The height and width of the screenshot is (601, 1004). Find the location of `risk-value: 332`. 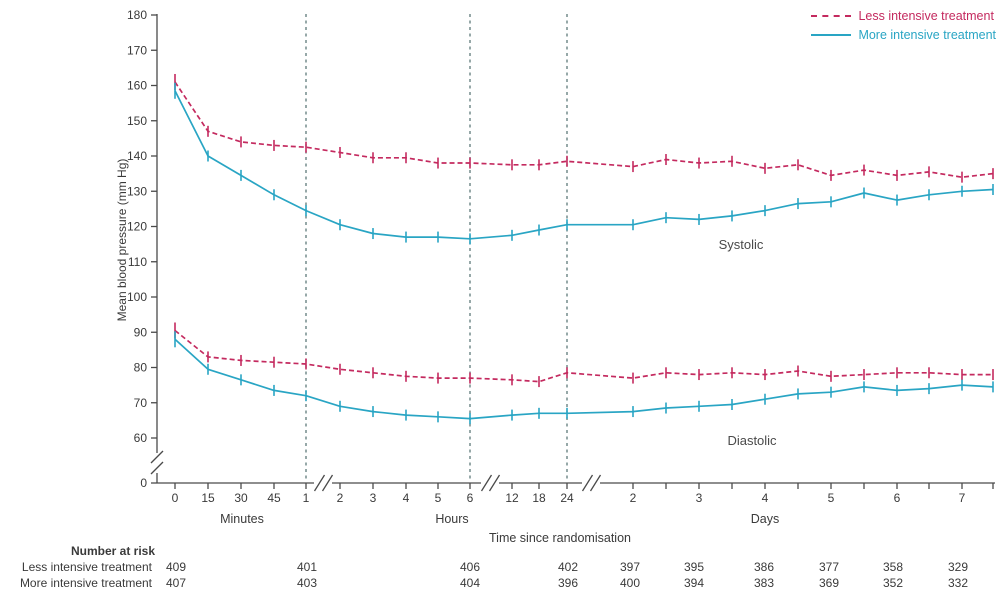

risk-value: 332 is located at coordinates (958, 583).